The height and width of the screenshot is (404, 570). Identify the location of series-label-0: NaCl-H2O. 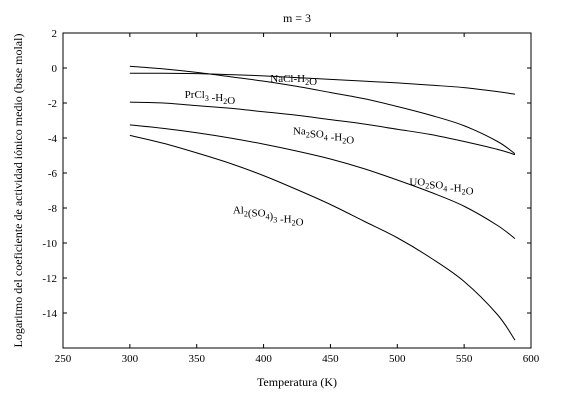
(293, 80).